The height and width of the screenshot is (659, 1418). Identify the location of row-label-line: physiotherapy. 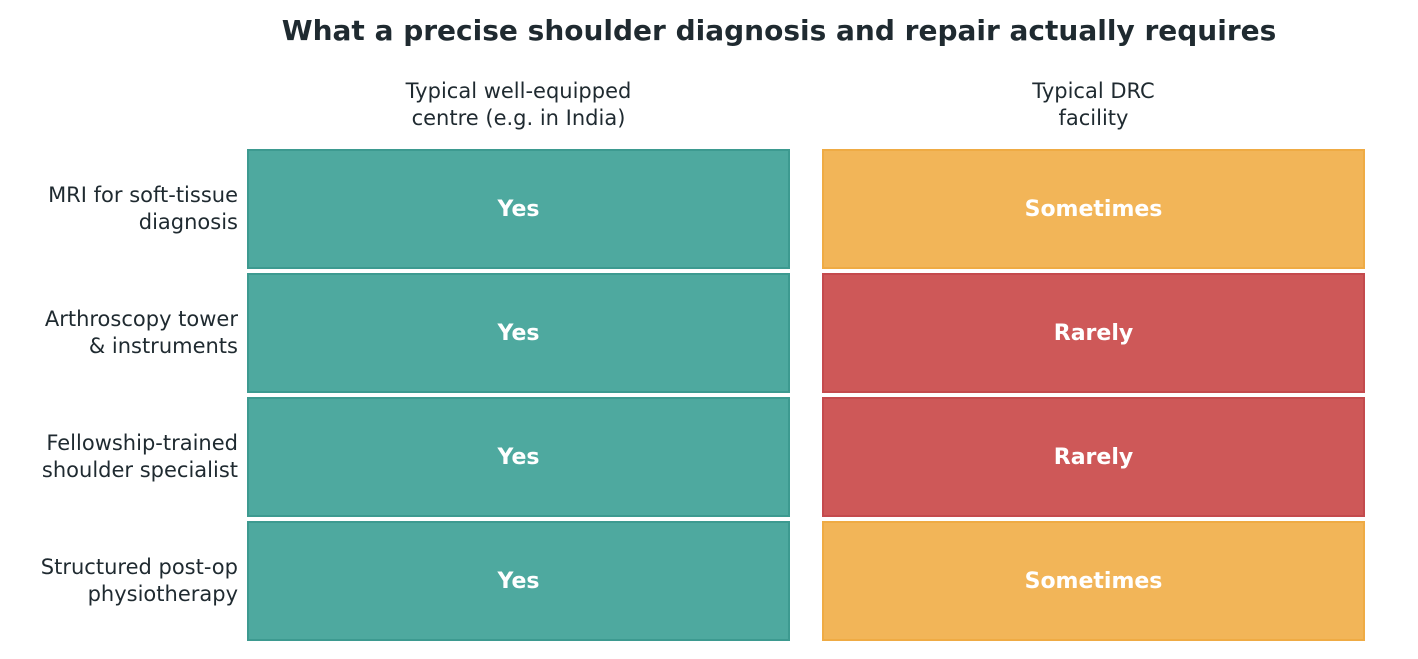
(162, 594).